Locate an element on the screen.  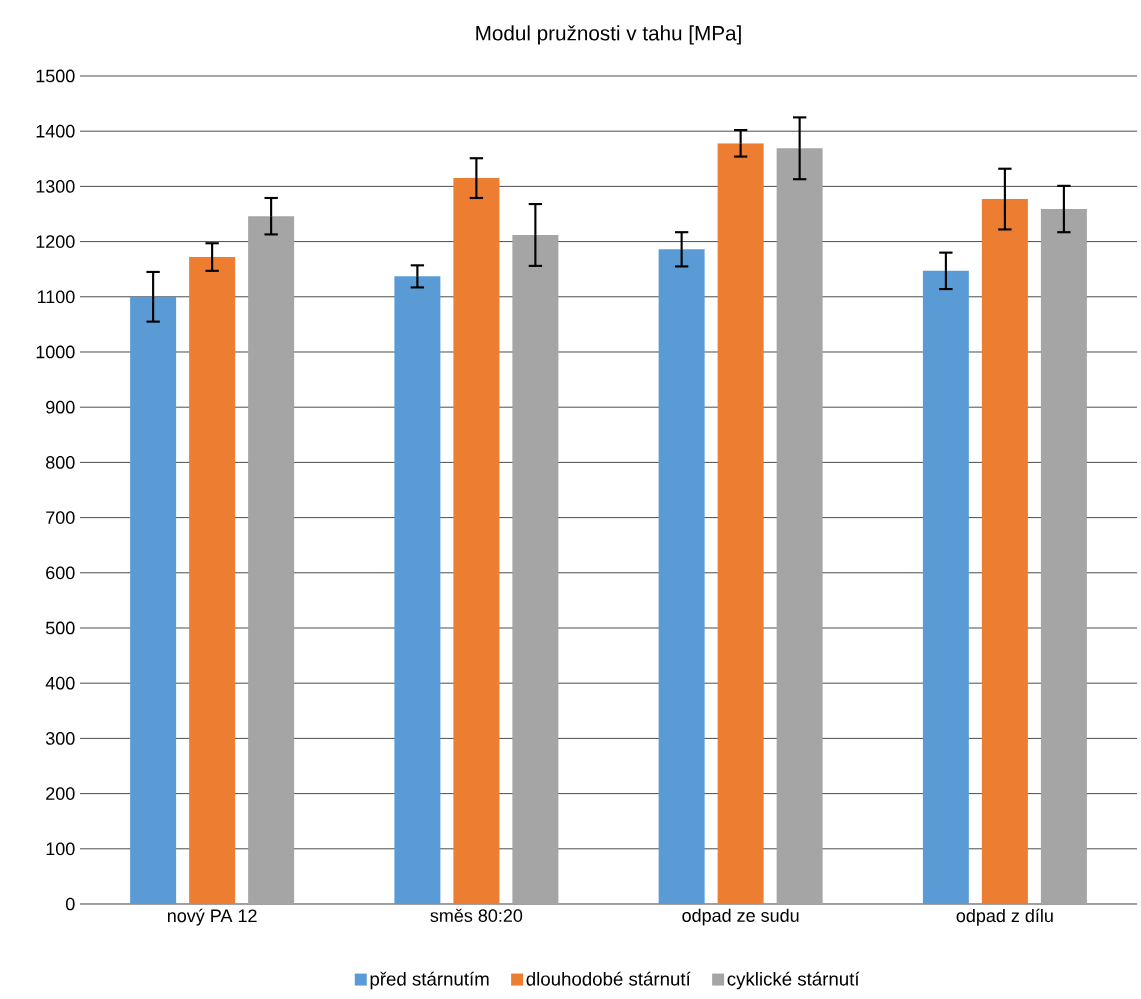
y-tick-label: 1500 is located at coordinates (55, 76).